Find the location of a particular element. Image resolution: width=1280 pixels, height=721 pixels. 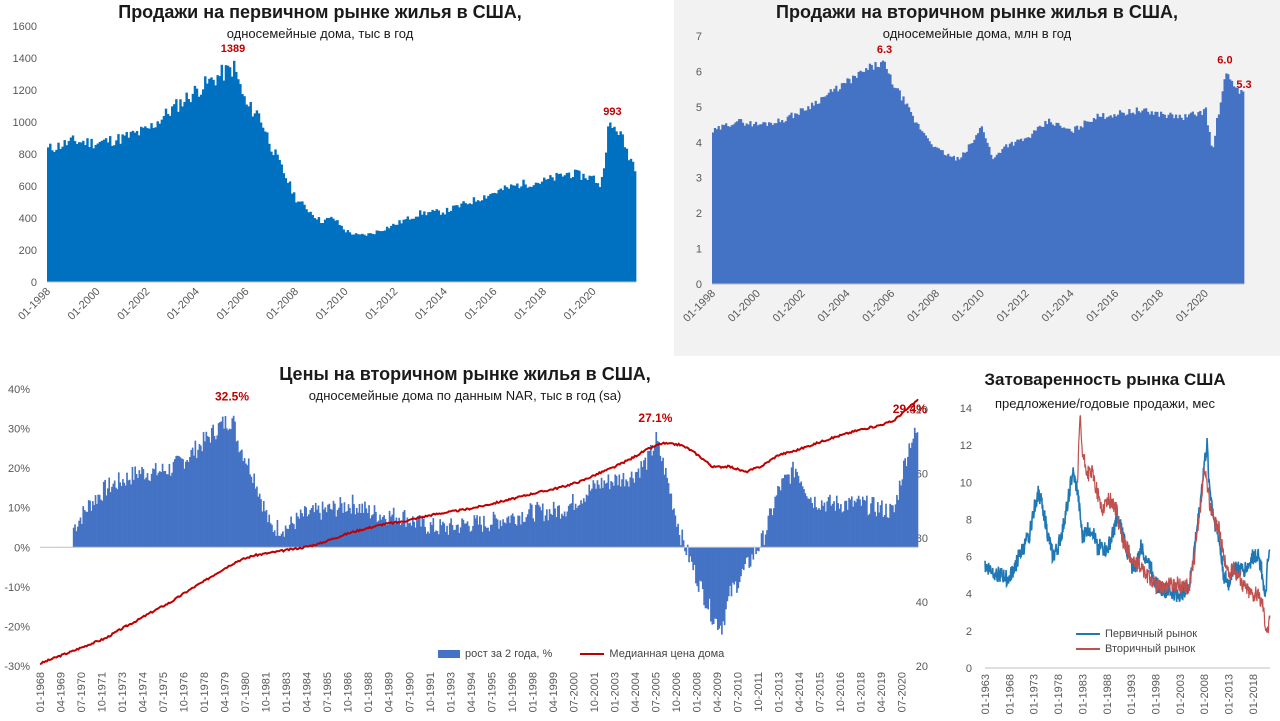

y-tick-label: 1200 is located at coordinates (25, 91).